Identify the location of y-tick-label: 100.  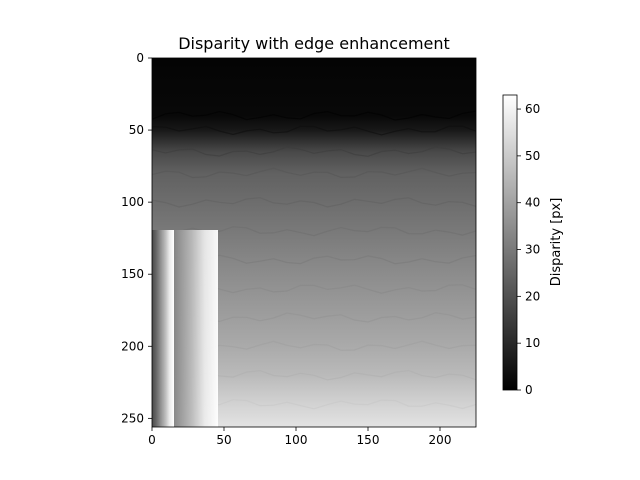
(132, 202).